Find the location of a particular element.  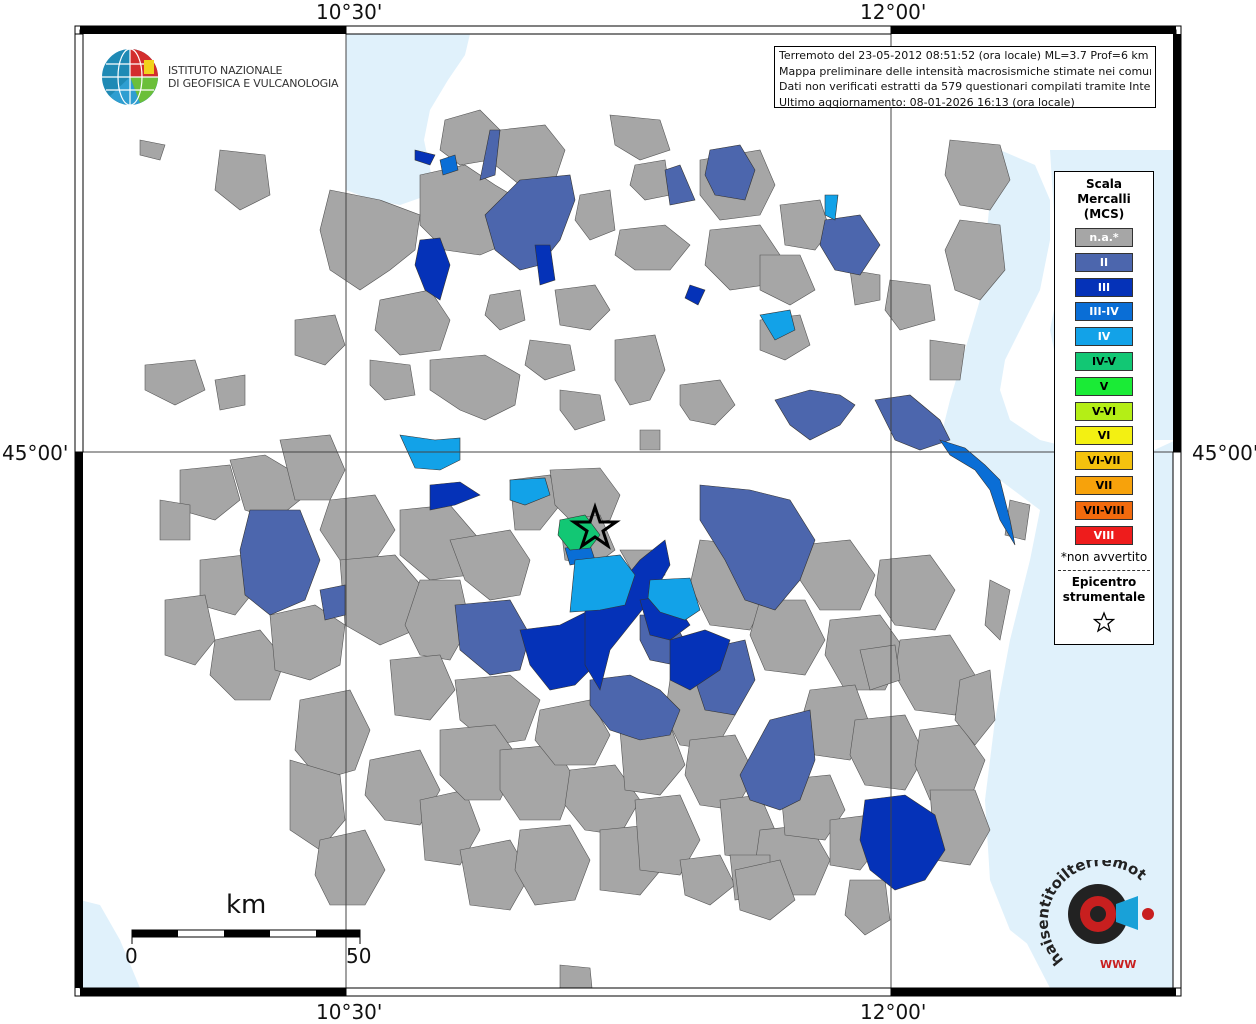

legend-item: VII is located at coordinates (1104, 485).